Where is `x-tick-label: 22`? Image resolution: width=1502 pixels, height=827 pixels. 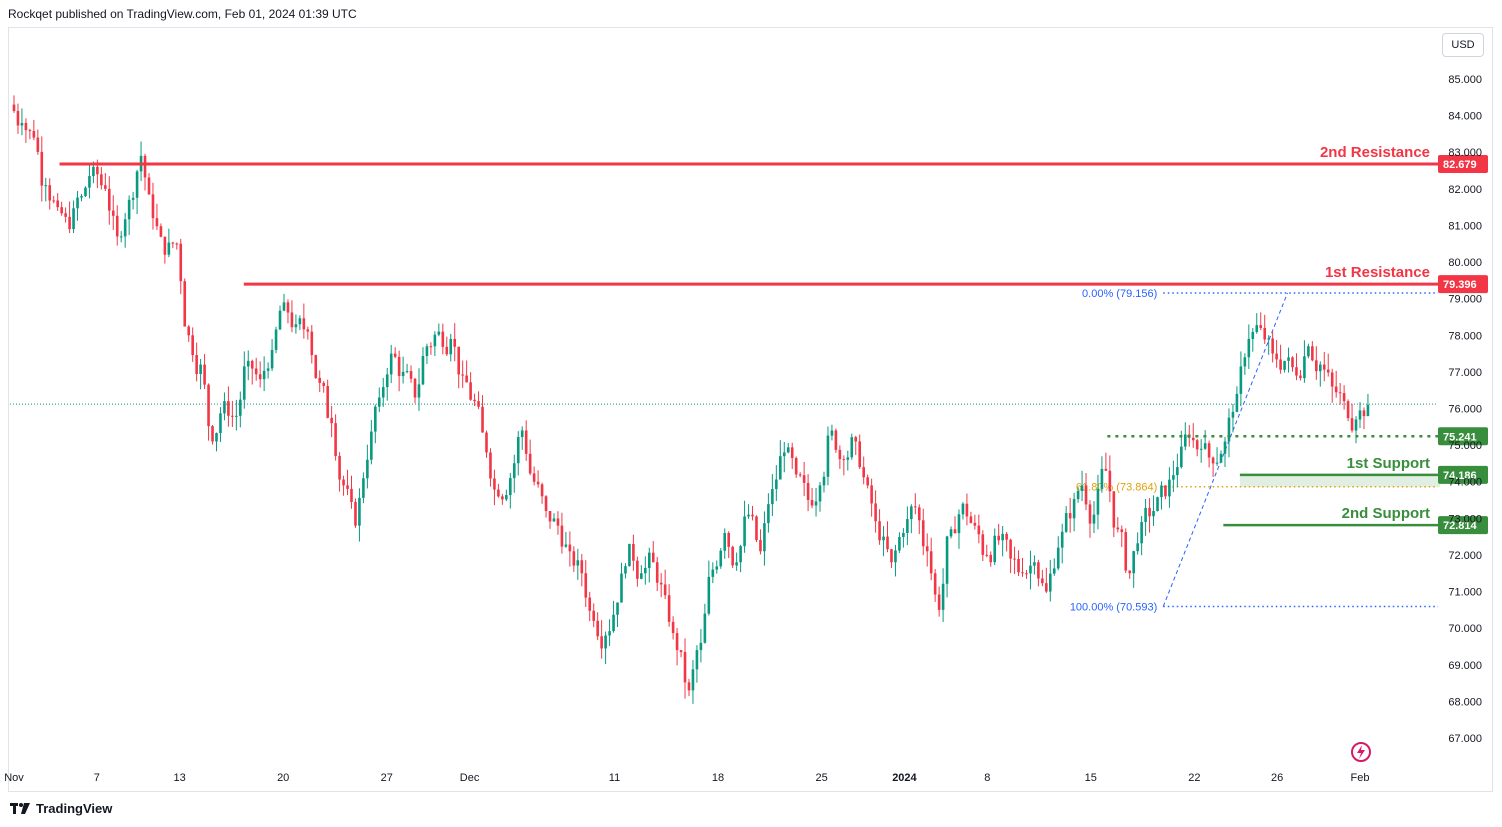
x-tick-label: 22 is located at coordinates (1194, 778).